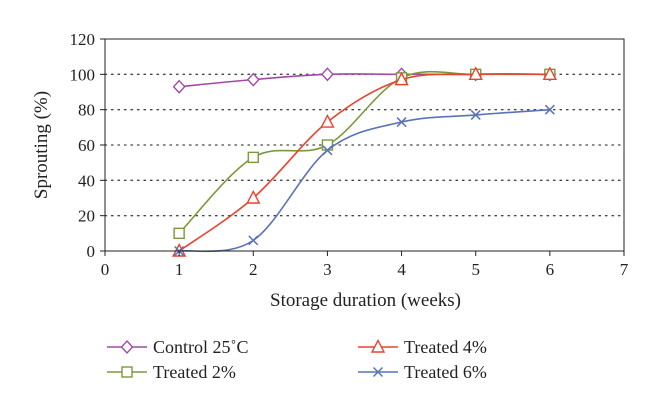 This screenshot has height=414, width=660. What do you see at coordinates (179, 269) in the screenshot?
I see `x-tick-label: 1` at bounding box center [179, 269].